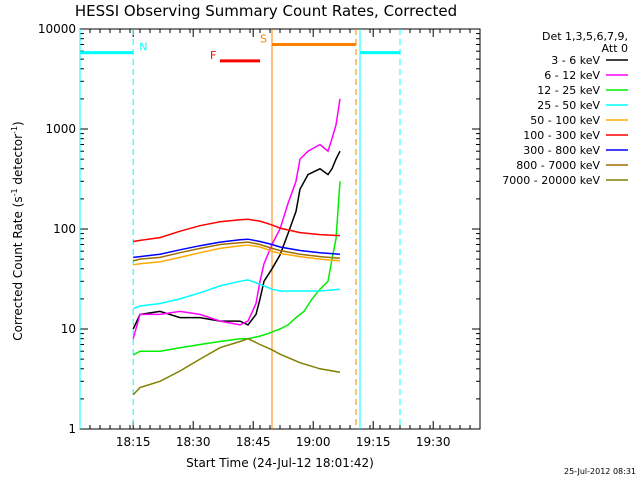  What do you see at coordinates (280, 463) in the screenshot?
I see `x-axis-label: Start Time (24-Jul-12 18:01:42)` at bounding box center [280, 463].